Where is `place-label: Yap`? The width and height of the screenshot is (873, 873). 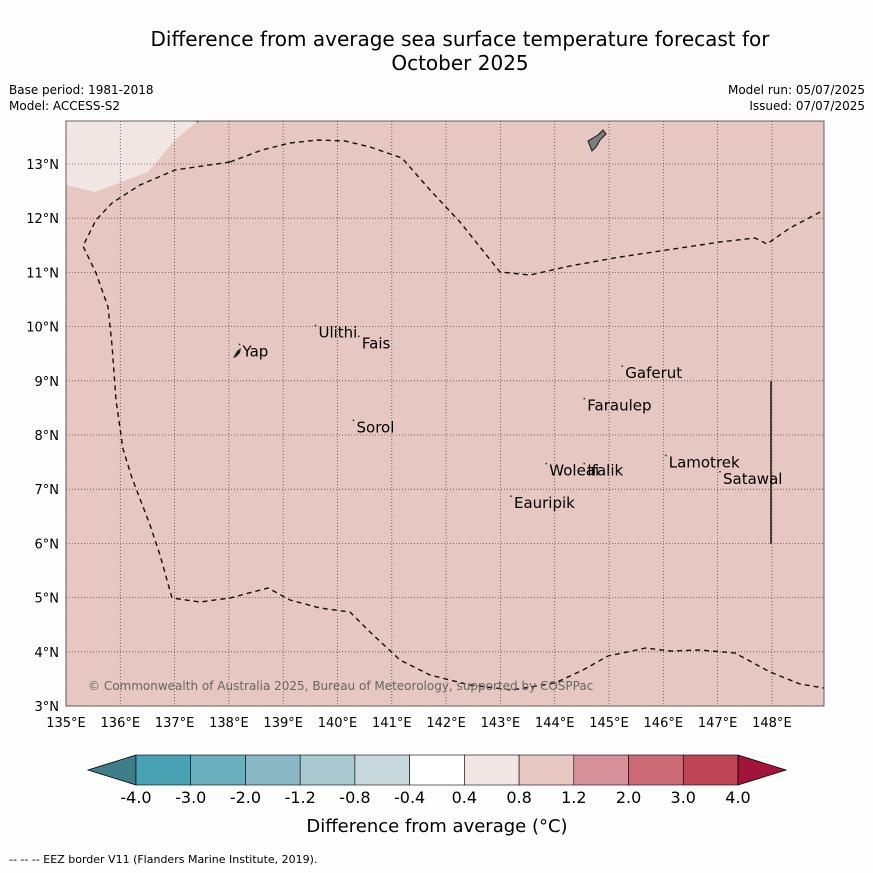
place-label: Yap is located at coordinates (254, 351).